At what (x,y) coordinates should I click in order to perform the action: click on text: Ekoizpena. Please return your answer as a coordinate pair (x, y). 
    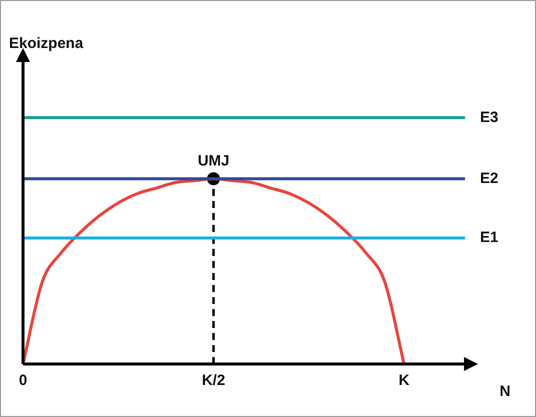
    Looking at the image, I should click on (46, 43).